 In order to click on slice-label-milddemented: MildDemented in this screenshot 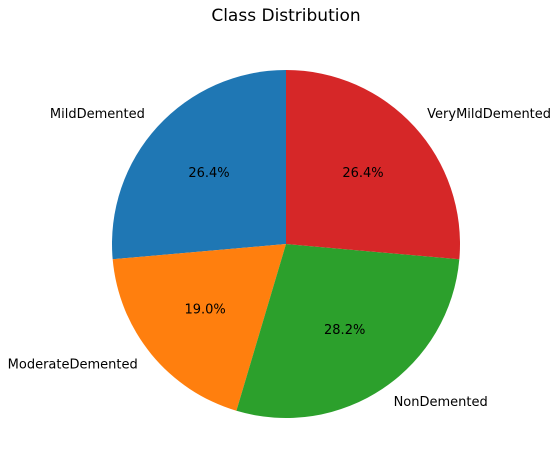, I will do `click(97, 114)`.